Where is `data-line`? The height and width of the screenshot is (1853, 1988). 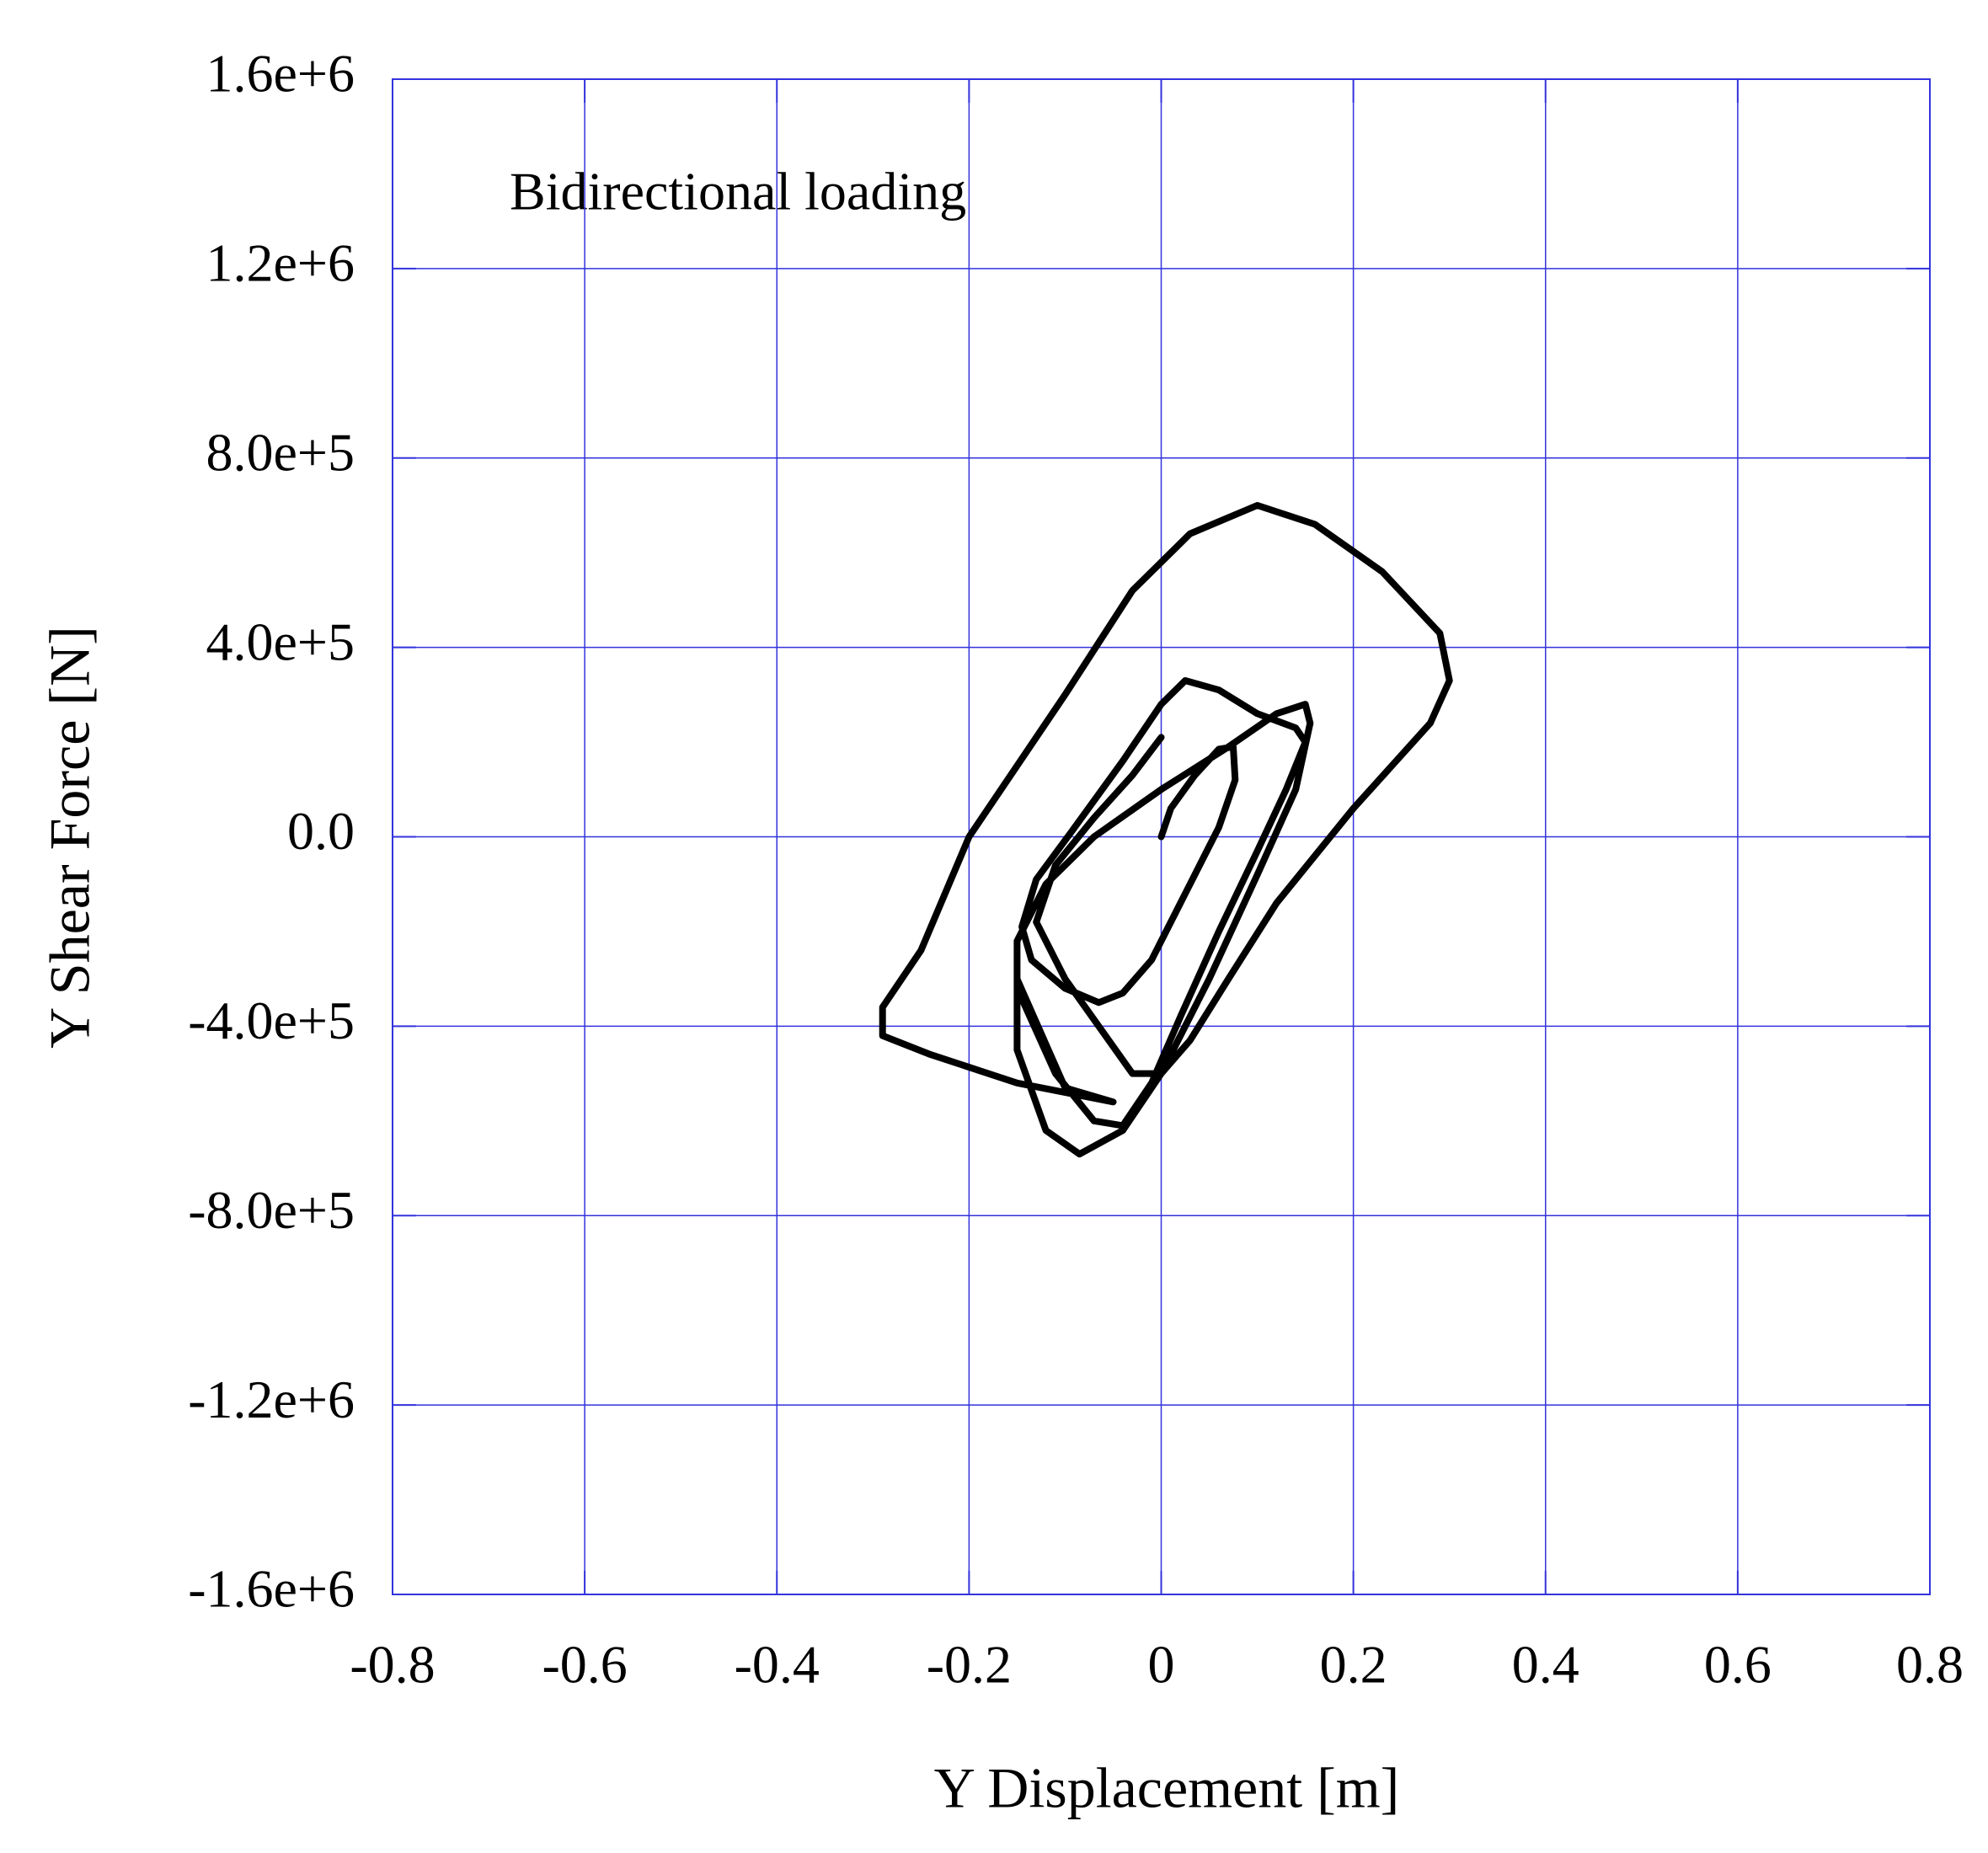
data-line is located at coordinates (1166, 830).